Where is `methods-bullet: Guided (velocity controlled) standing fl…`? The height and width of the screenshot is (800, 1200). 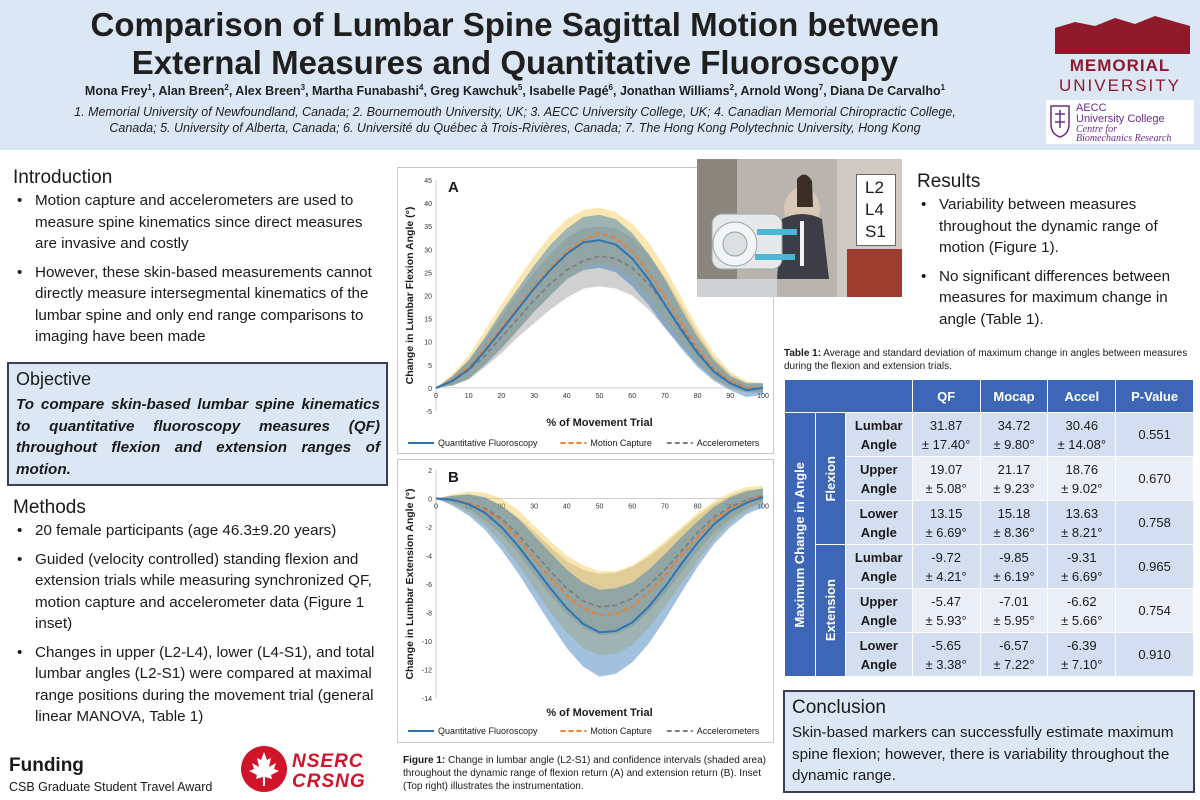 methods-bullet: Guided (velocity controlled) standing fl… is located at coordinates (200, 592).